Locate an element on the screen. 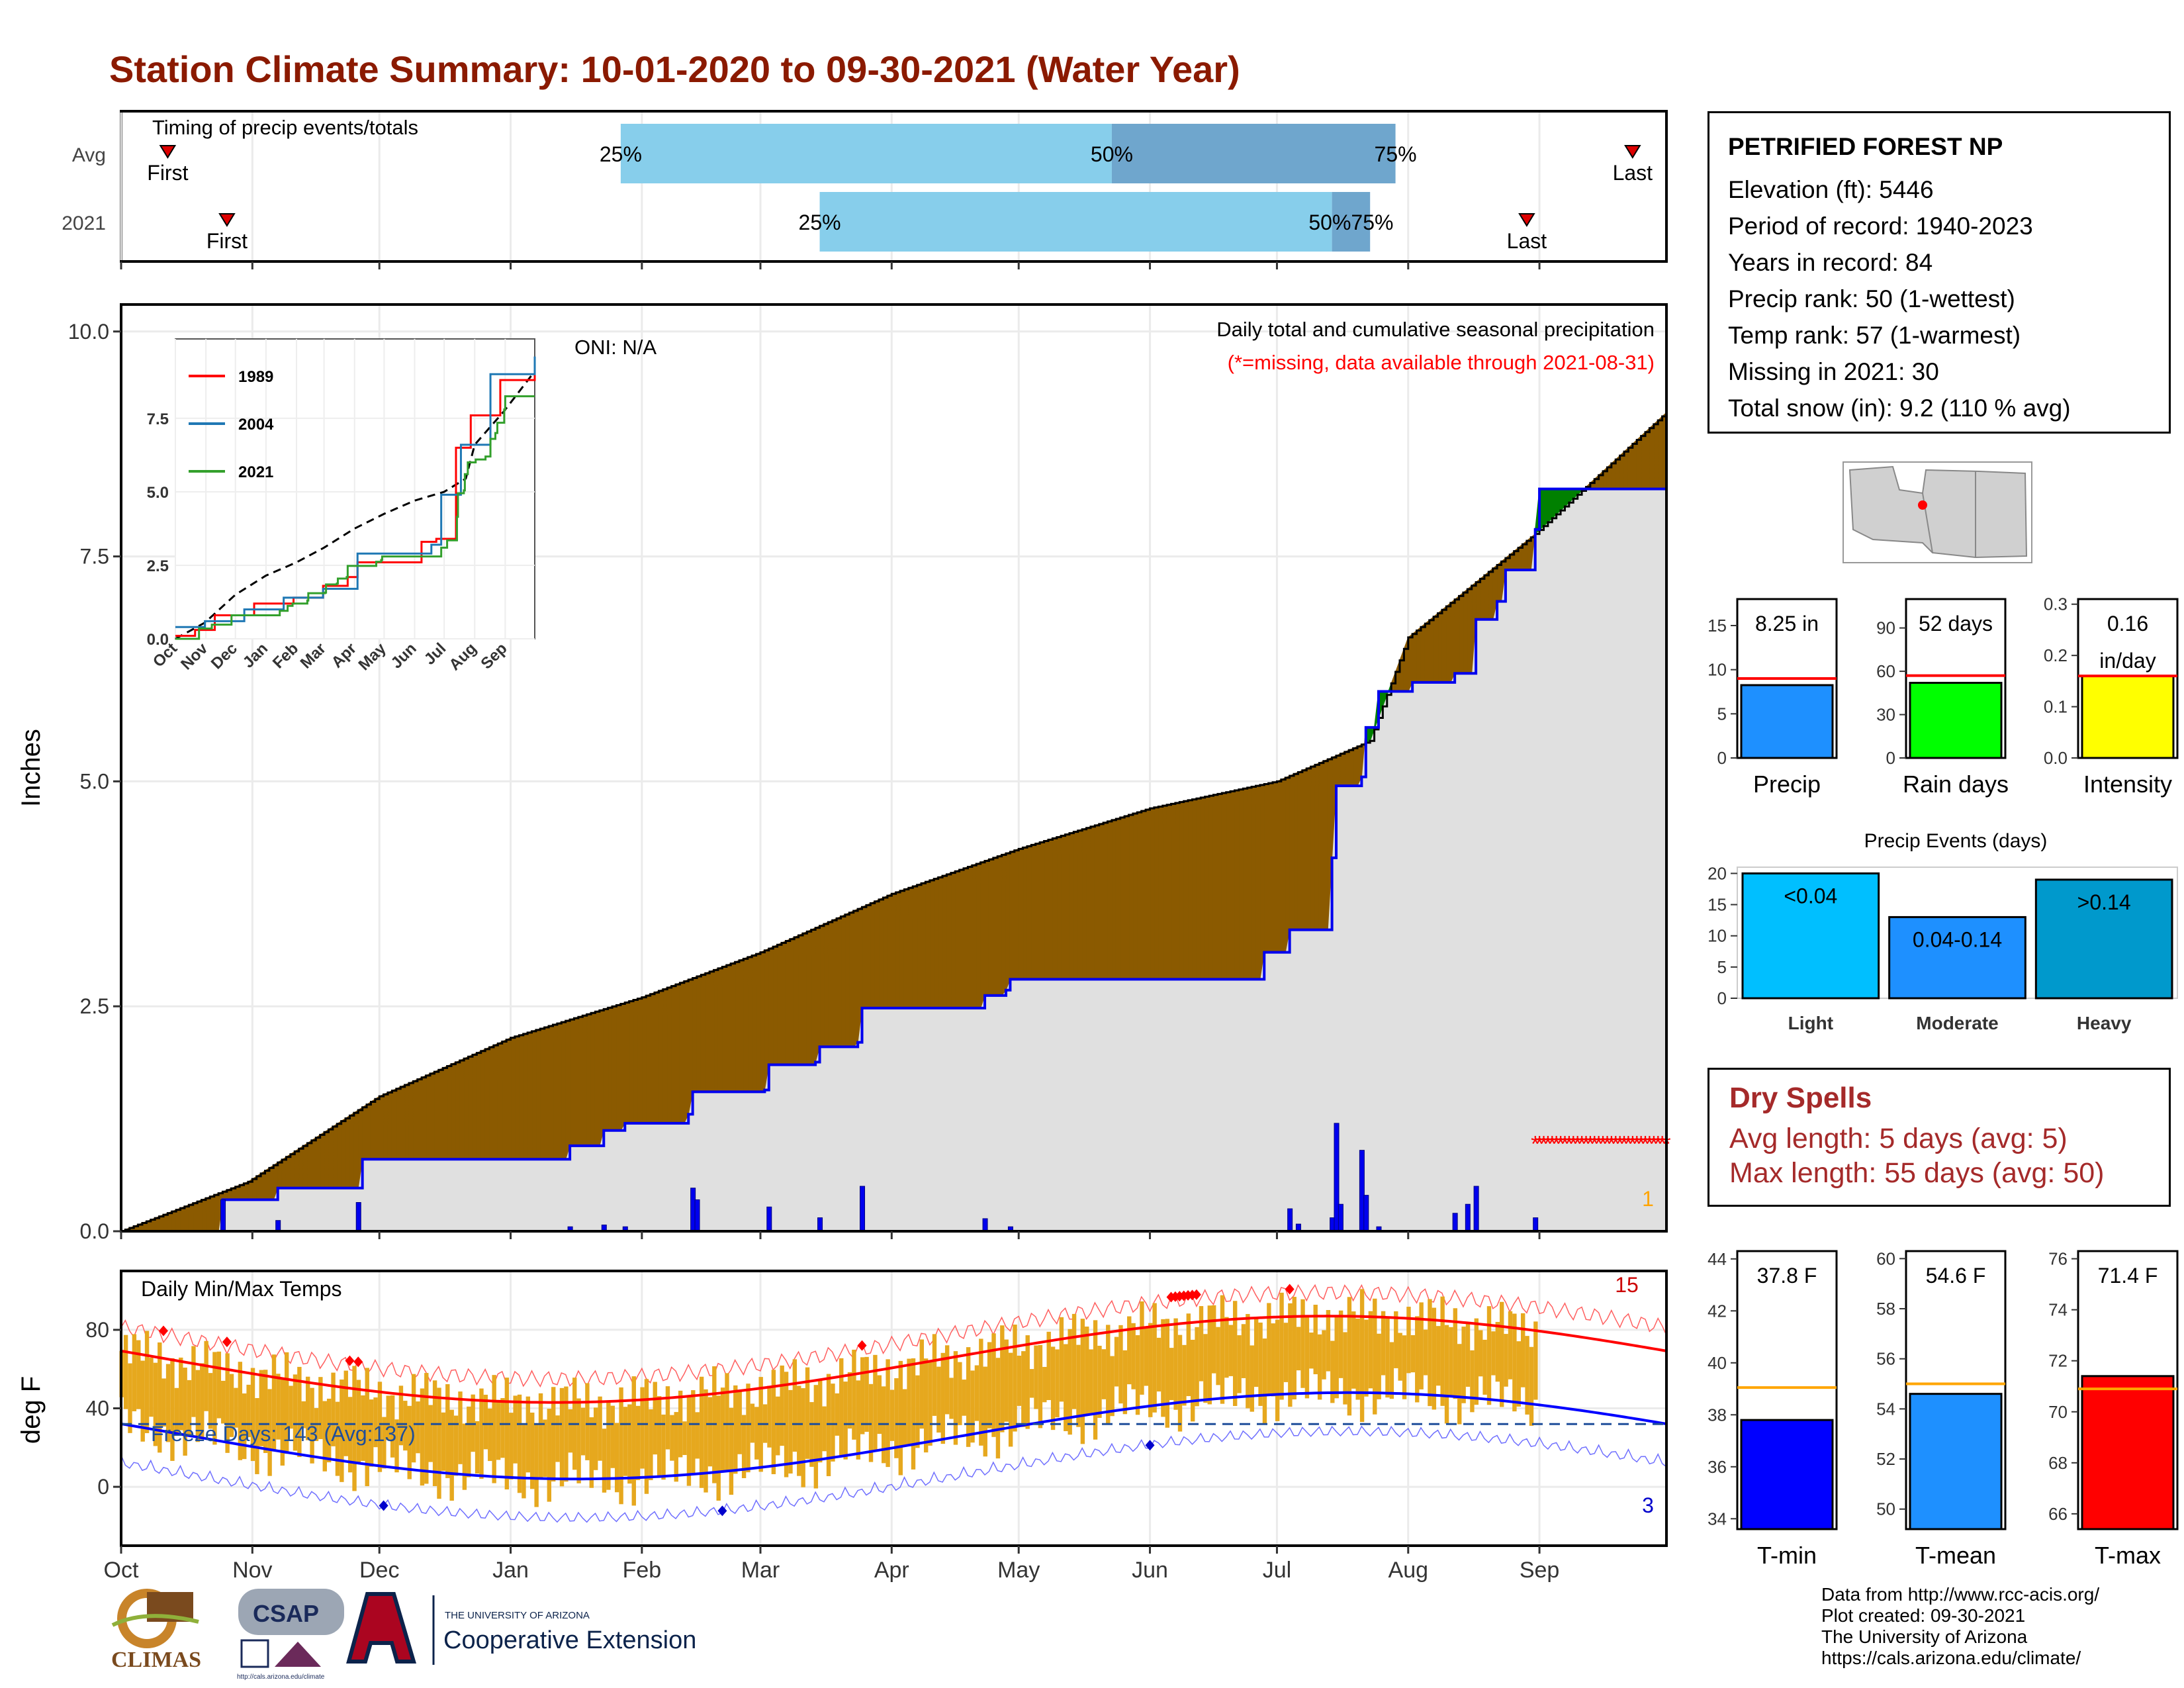  gauge-tick-label: 0.0 is located at coordinates (2056, 758).